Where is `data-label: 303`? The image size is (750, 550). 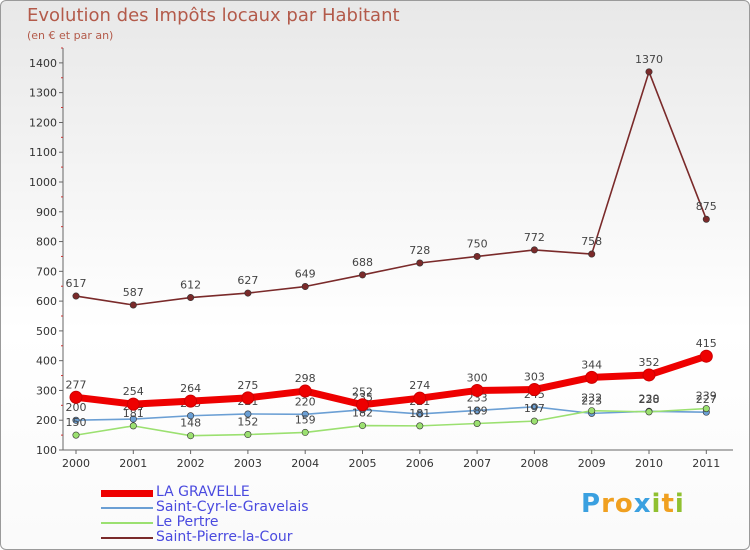
data-label: 303 is located at coordinates (534, 377).